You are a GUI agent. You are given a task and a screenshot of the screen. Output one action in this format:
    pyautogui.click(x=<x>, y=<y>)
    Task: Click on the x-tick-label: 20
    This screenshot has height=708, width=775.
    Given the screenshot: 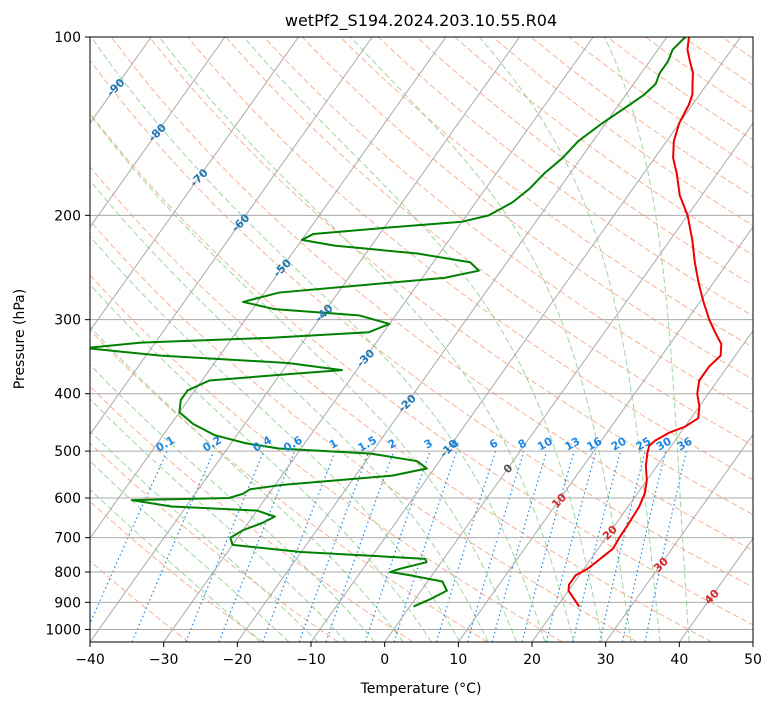 What is the action you would take?
    pyautogui.click(x=532, y=660)
    